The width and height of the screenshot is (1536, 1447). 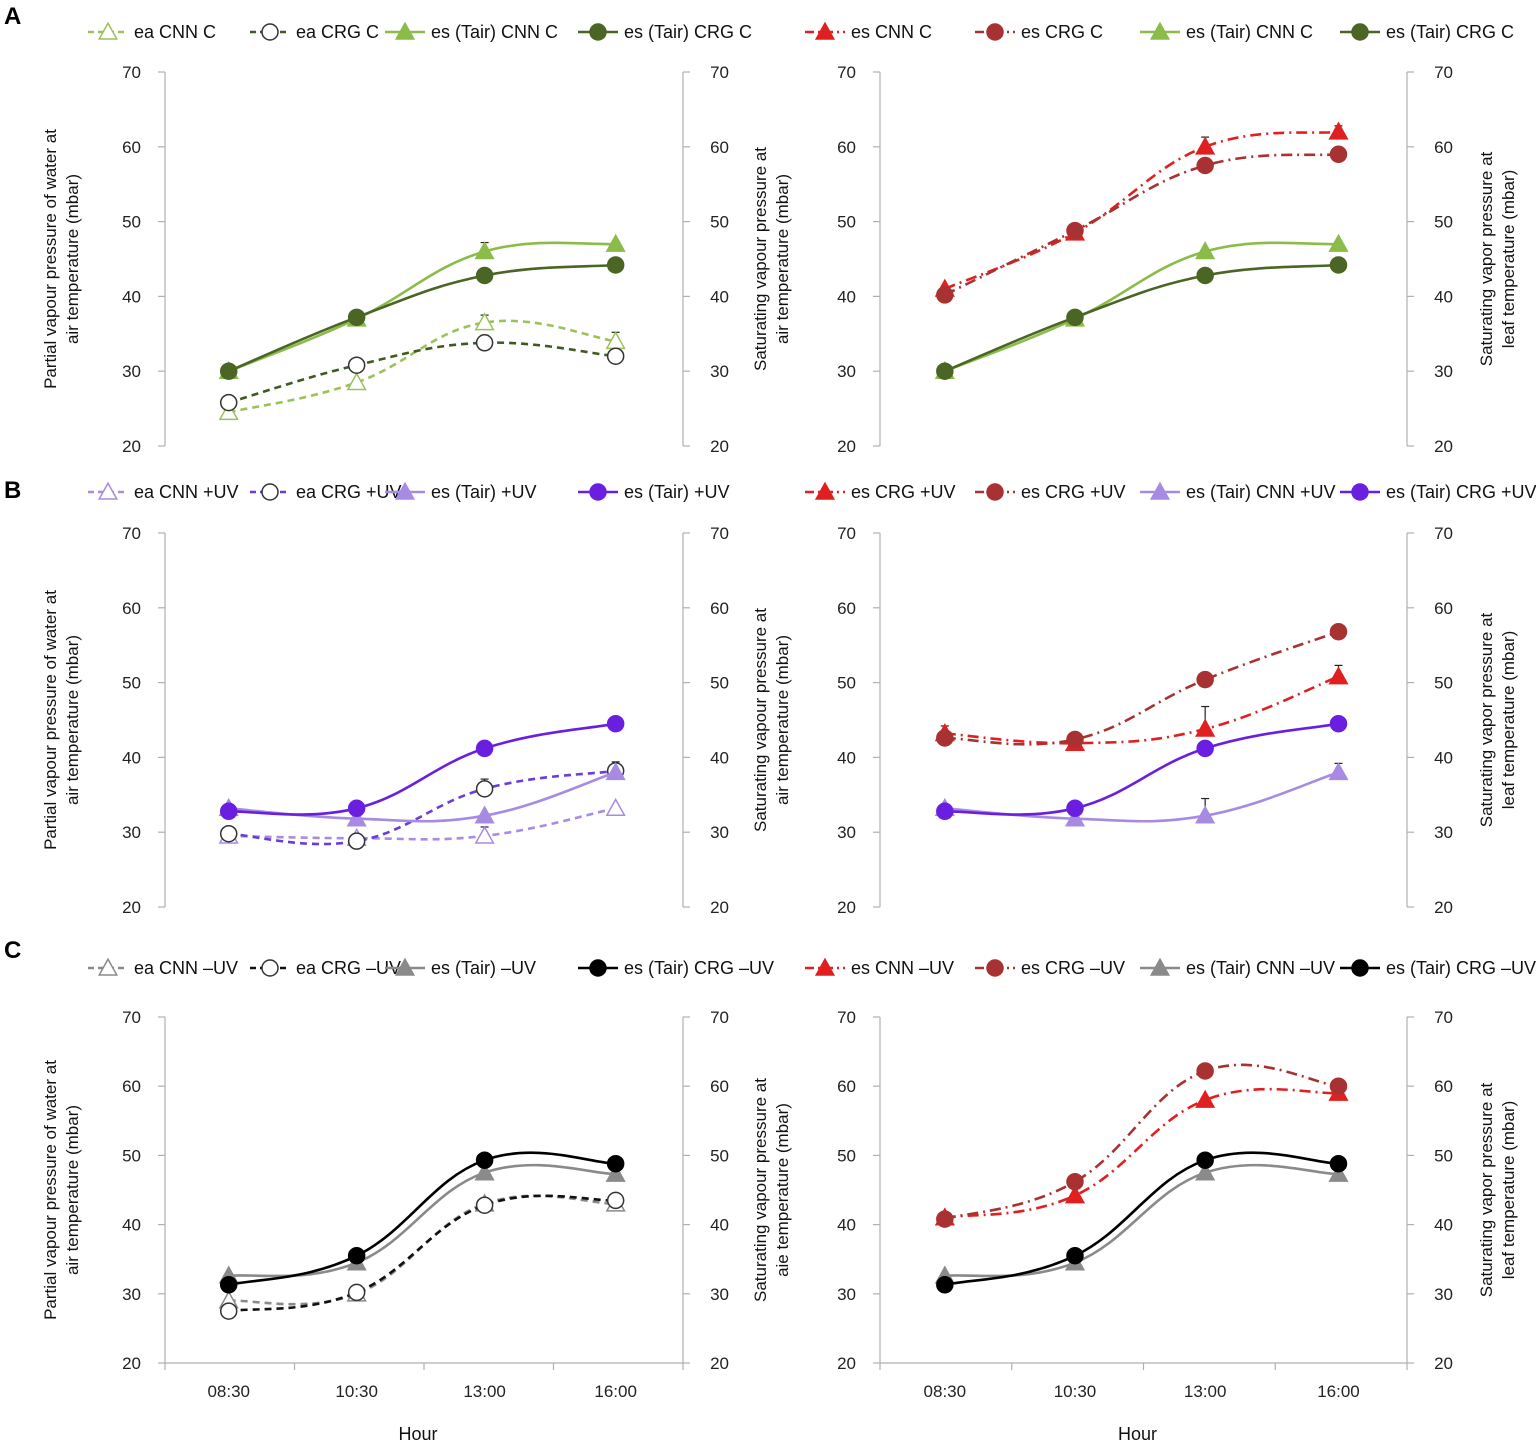 I want to click on legend-label: es (Tair) CRG –UV, so click(x=1461, y=968).